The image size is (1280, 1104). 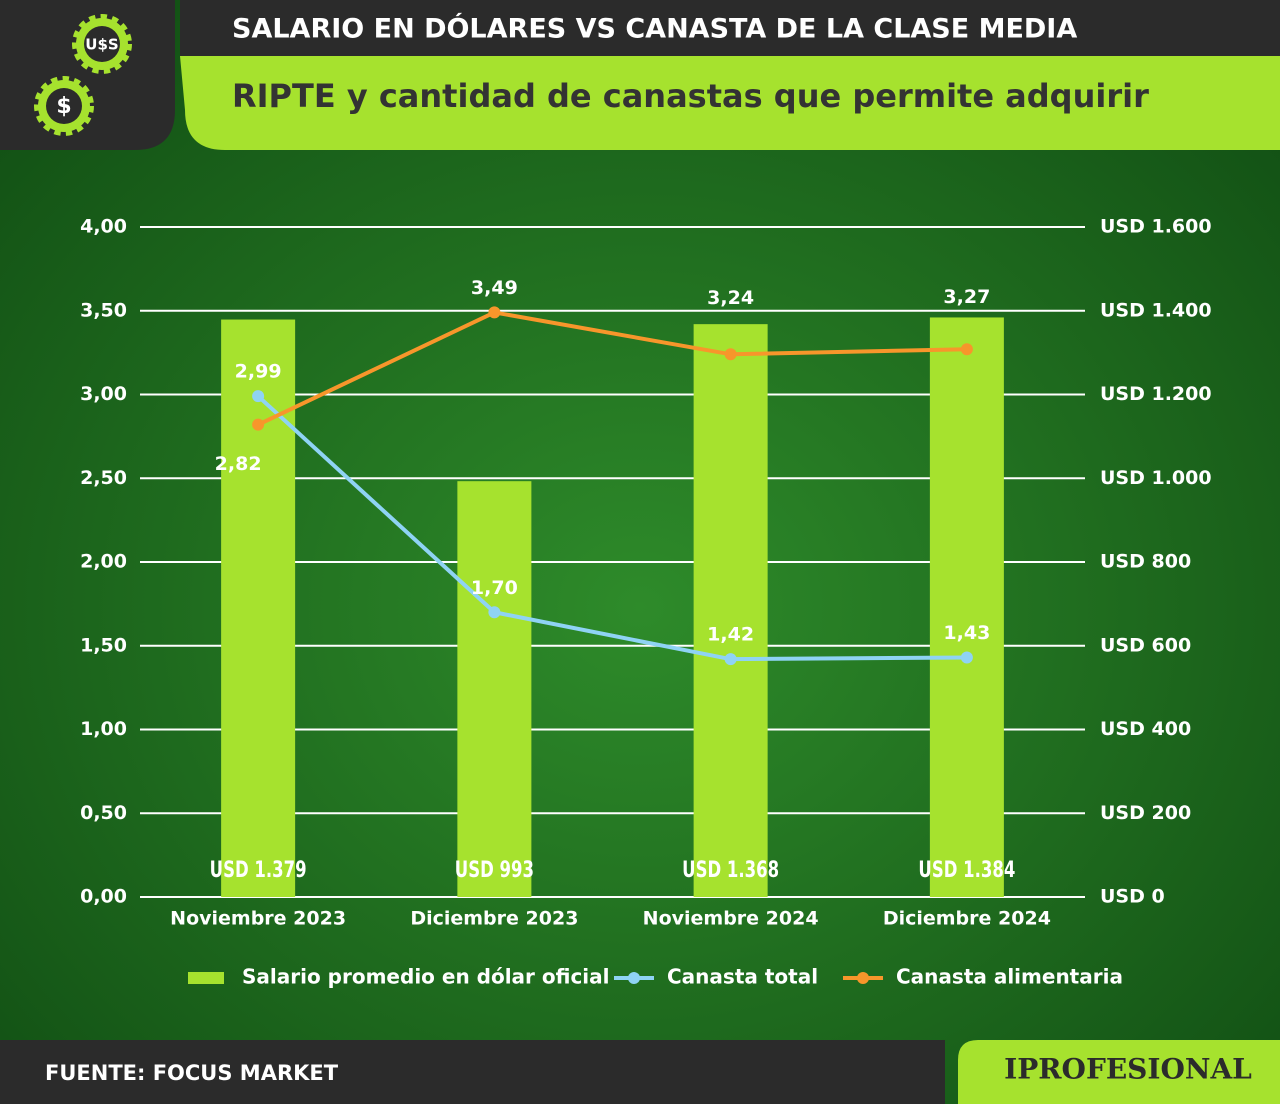 I want to click on brand: IPROFESIONAL, so click(x=1128, y=1069).